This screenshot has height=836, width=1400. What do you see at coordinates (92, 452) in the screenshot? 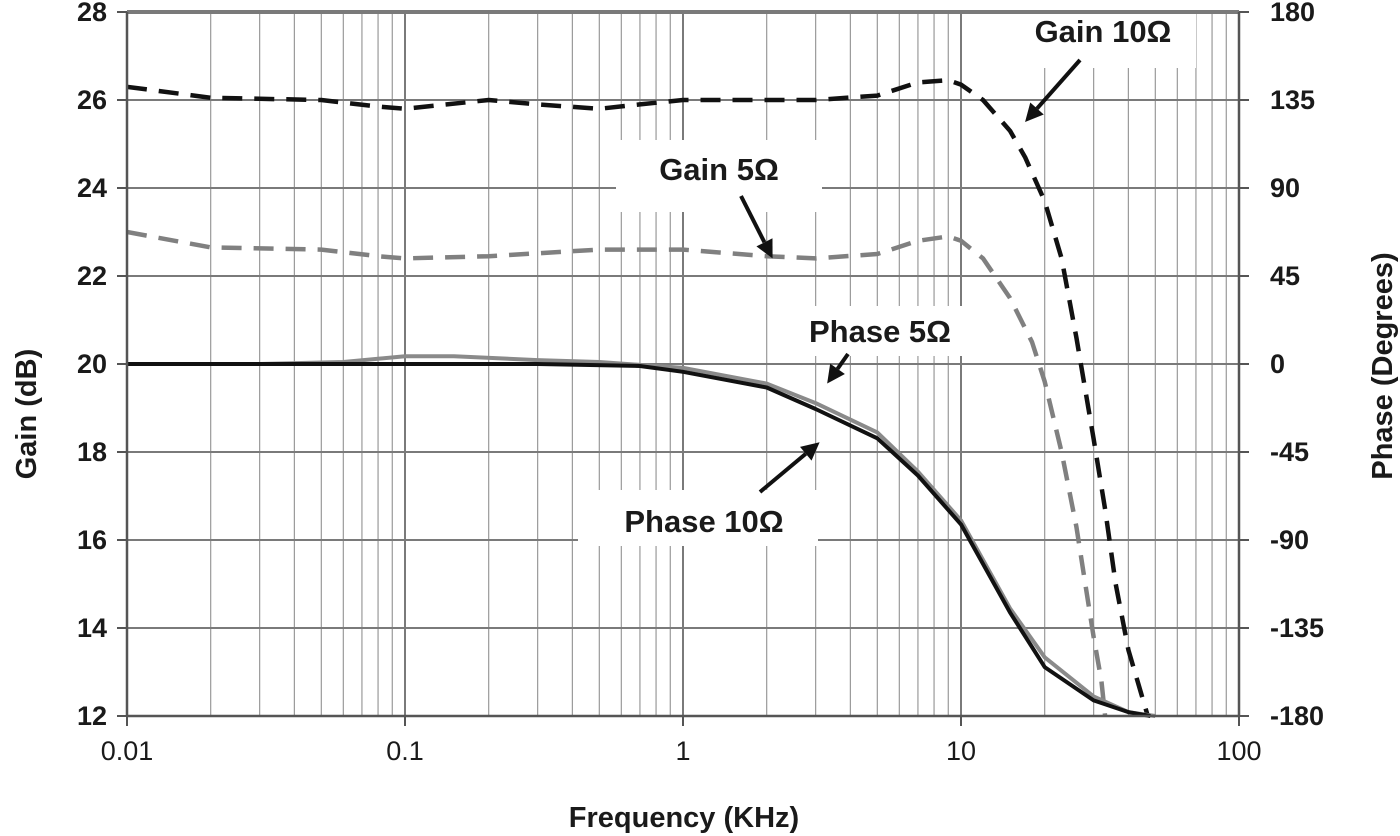
I see `left-tick-label: 18` at bounding box center [92, 452].